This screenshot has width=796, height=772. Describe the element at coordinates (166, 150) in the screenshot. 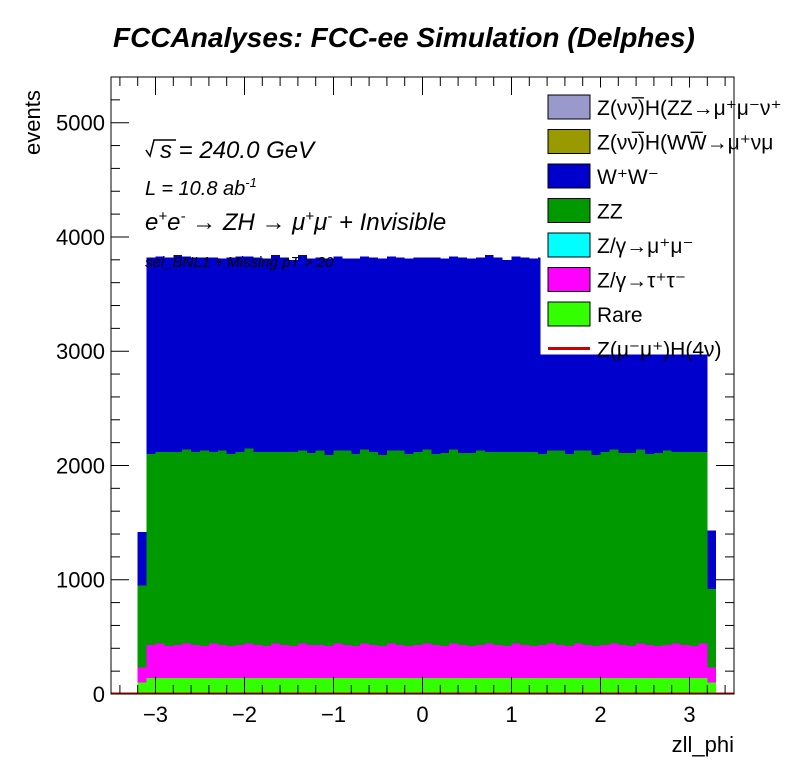

I see `annotation-sqrt-s-text: s` at that location.